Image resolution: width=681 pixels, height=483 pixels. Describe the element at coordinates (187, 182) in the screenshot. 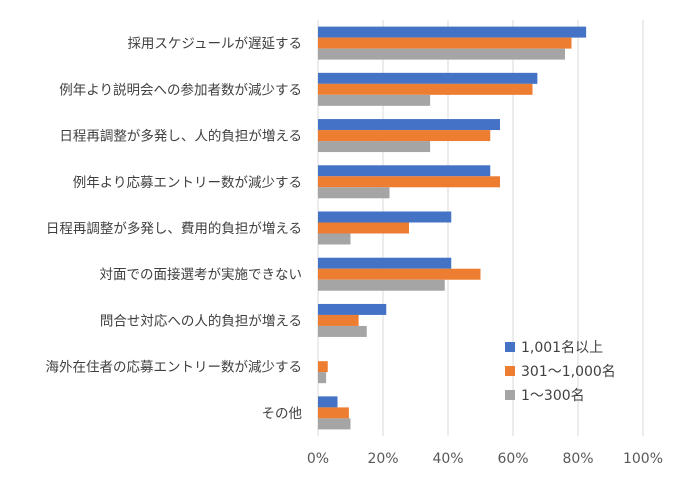

I see `category-label: 例年より応募エントリー数が減少する` at that location.